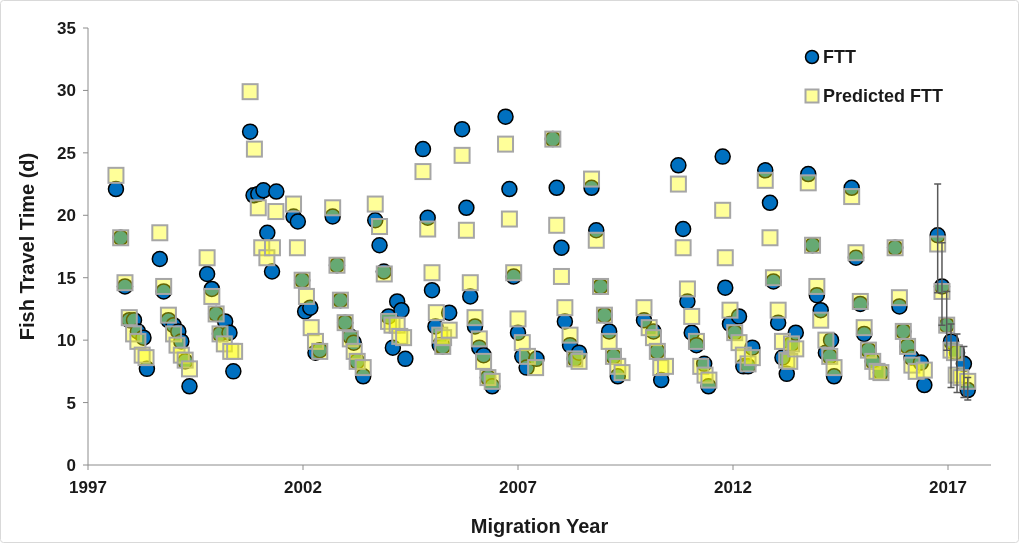 The width and height of the screenshot is (1019, 543). I want to click on y-tick-label: 30, so click(66, 91).